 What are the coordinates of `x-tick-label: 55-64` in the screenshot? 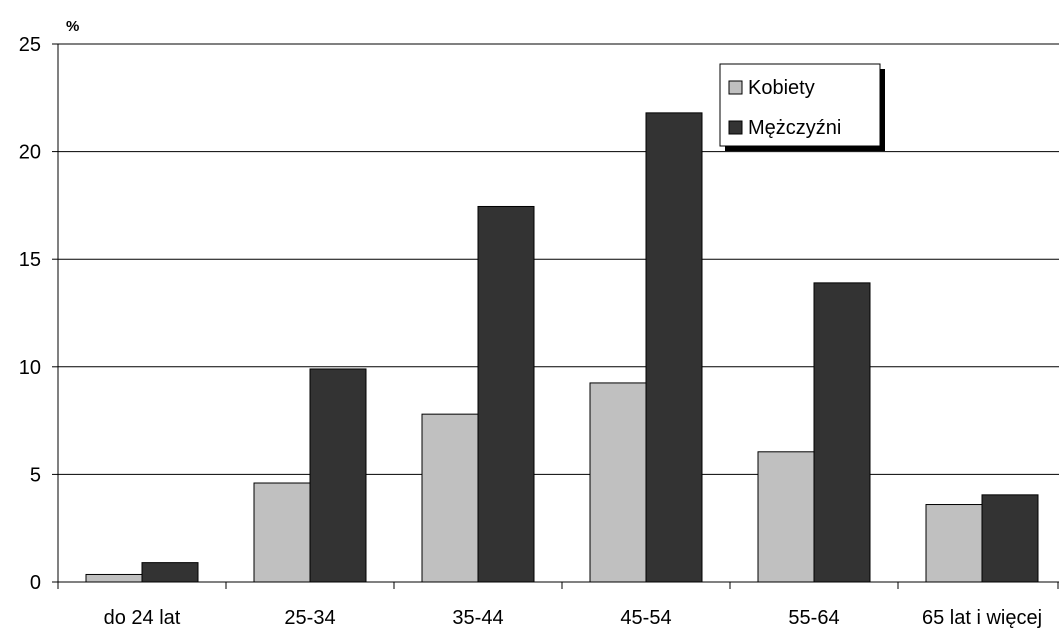 It's located at (813, 618).